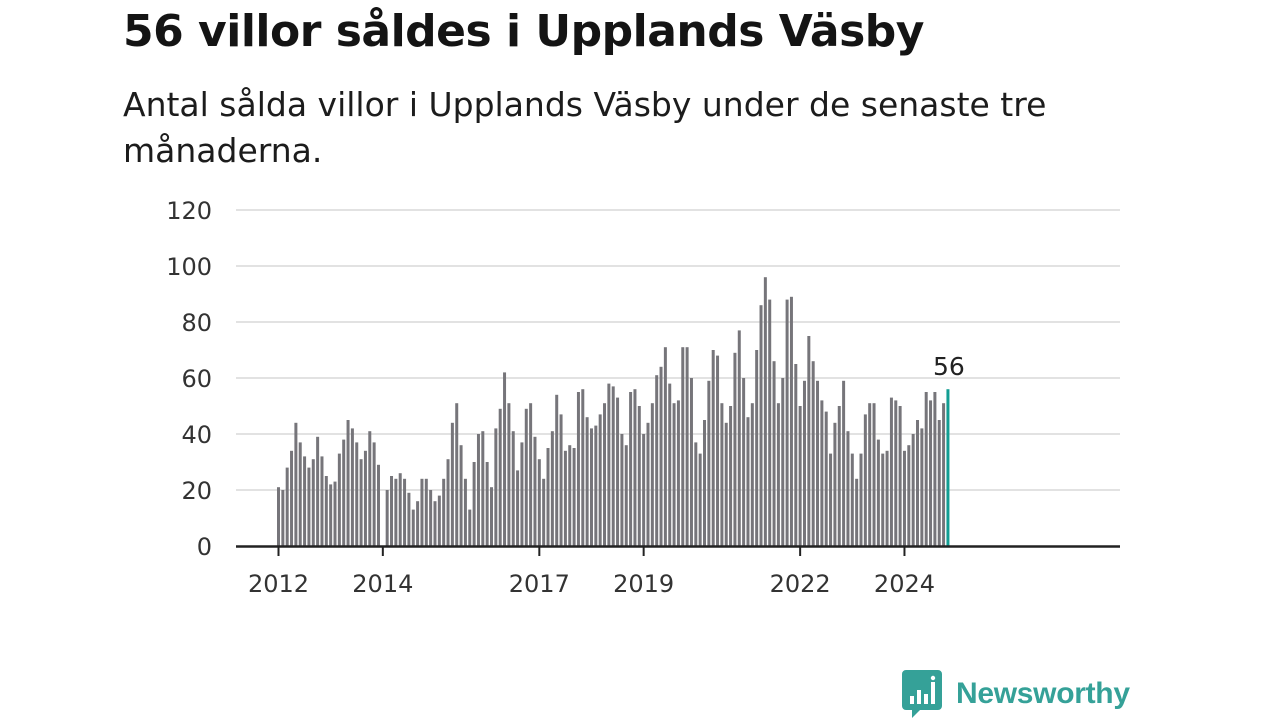 Image resolution: width=1280 pixels, height=720 pixels. What do you see at coordinates (523, 31) in the screenshot?
I see `chart-title: 56 villor såldes i Upplands Väsby` at bounding box center [523, 31].